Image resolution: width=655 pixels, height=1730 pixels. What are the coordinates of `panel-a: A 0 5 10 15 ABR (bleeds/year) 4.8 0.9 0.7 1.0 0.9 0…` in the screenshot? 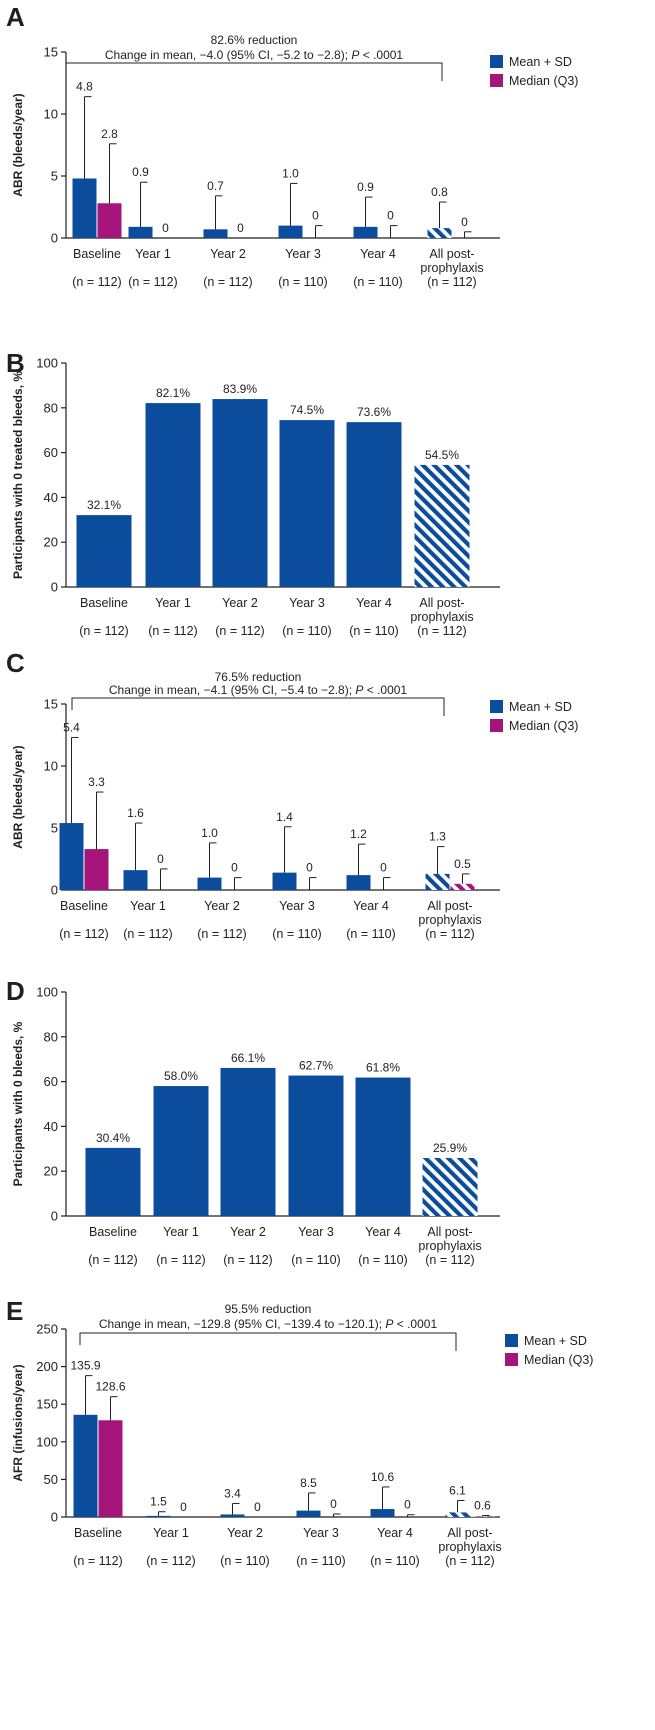 It's located at (292, 145).